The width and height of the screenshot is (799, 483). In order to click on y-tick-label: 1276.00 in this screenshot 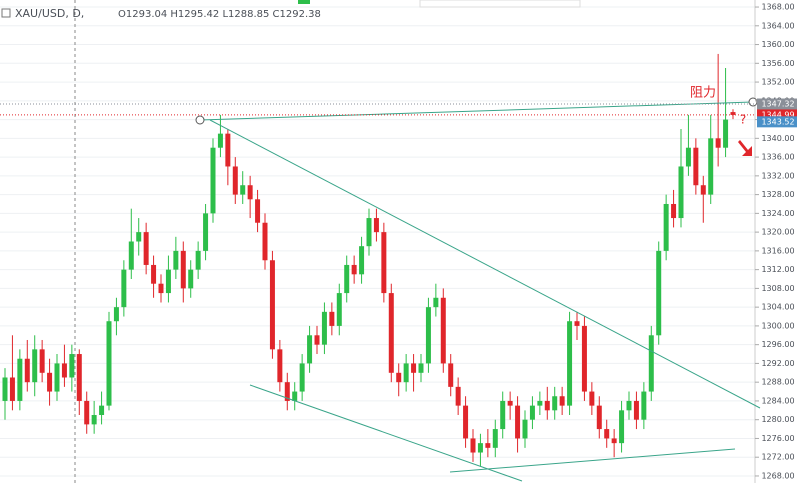, I will do `click(777, 438)`.